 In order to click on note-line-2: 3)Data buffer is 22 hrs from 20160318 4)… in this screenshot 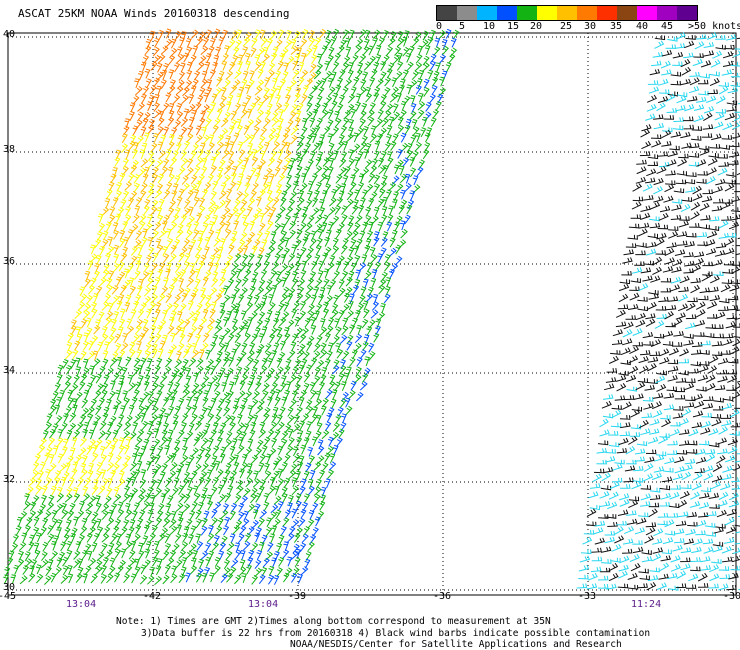, I will do `click(396, 633)`.